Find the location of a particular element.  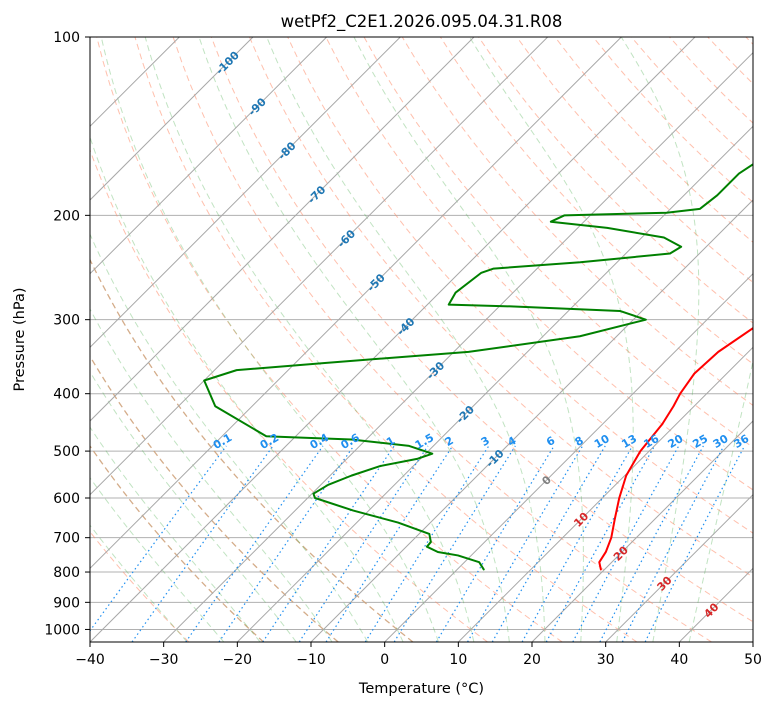

y-axis-label: Pressure (hPa) is located at coordinates (20, 339).